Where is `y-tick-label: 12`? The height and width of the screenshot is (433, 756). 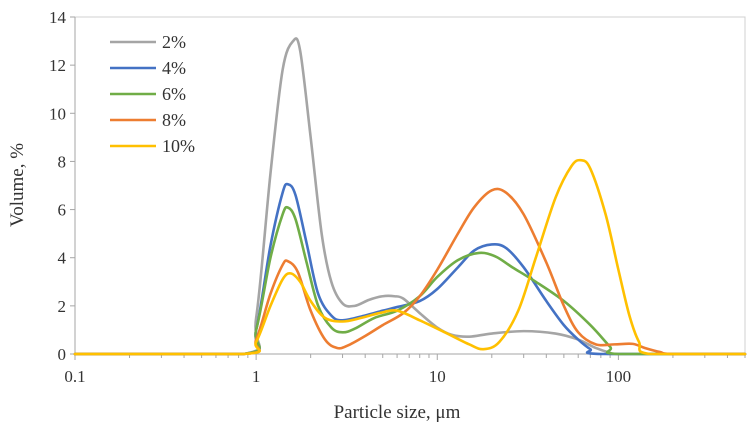 y-tick-label: 12 is located at coordinates (57, 65).